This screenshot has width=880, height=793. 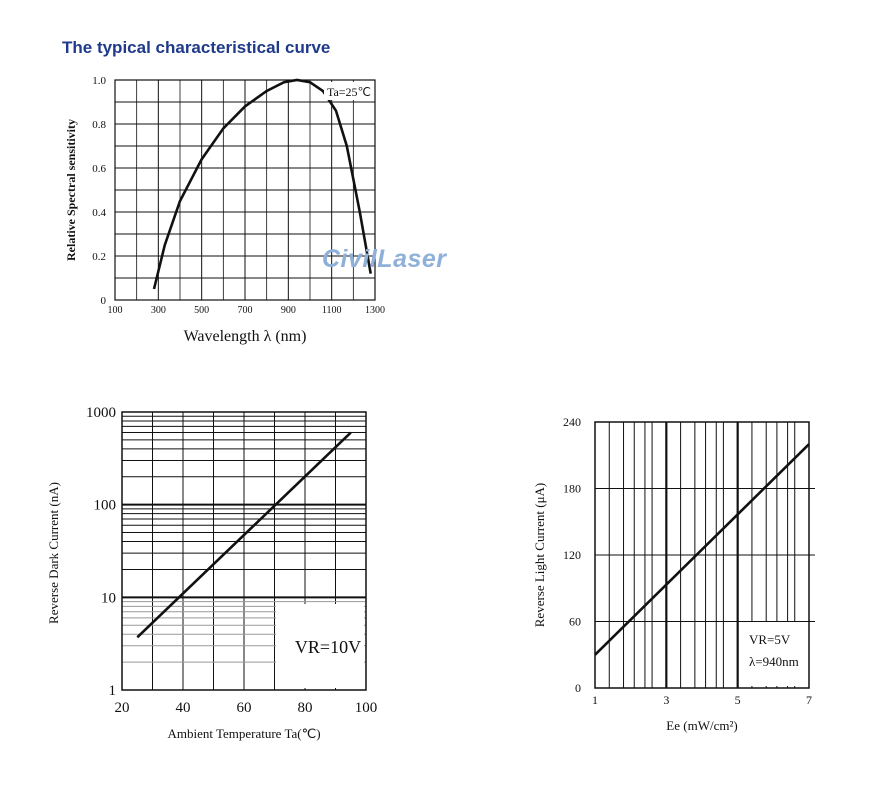 What do you see at coordinates (738, 700) in the screenshot?
I see `x-tick-label: 5` at bounding box center [738, 700].